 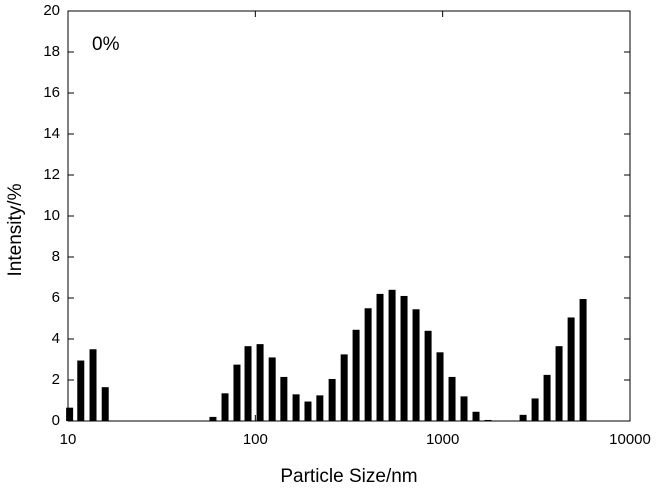 What do you see at coordinates (51, 174) in the screenshot?
I see `y-tick-label: 12` at bounding box center [51, 174].